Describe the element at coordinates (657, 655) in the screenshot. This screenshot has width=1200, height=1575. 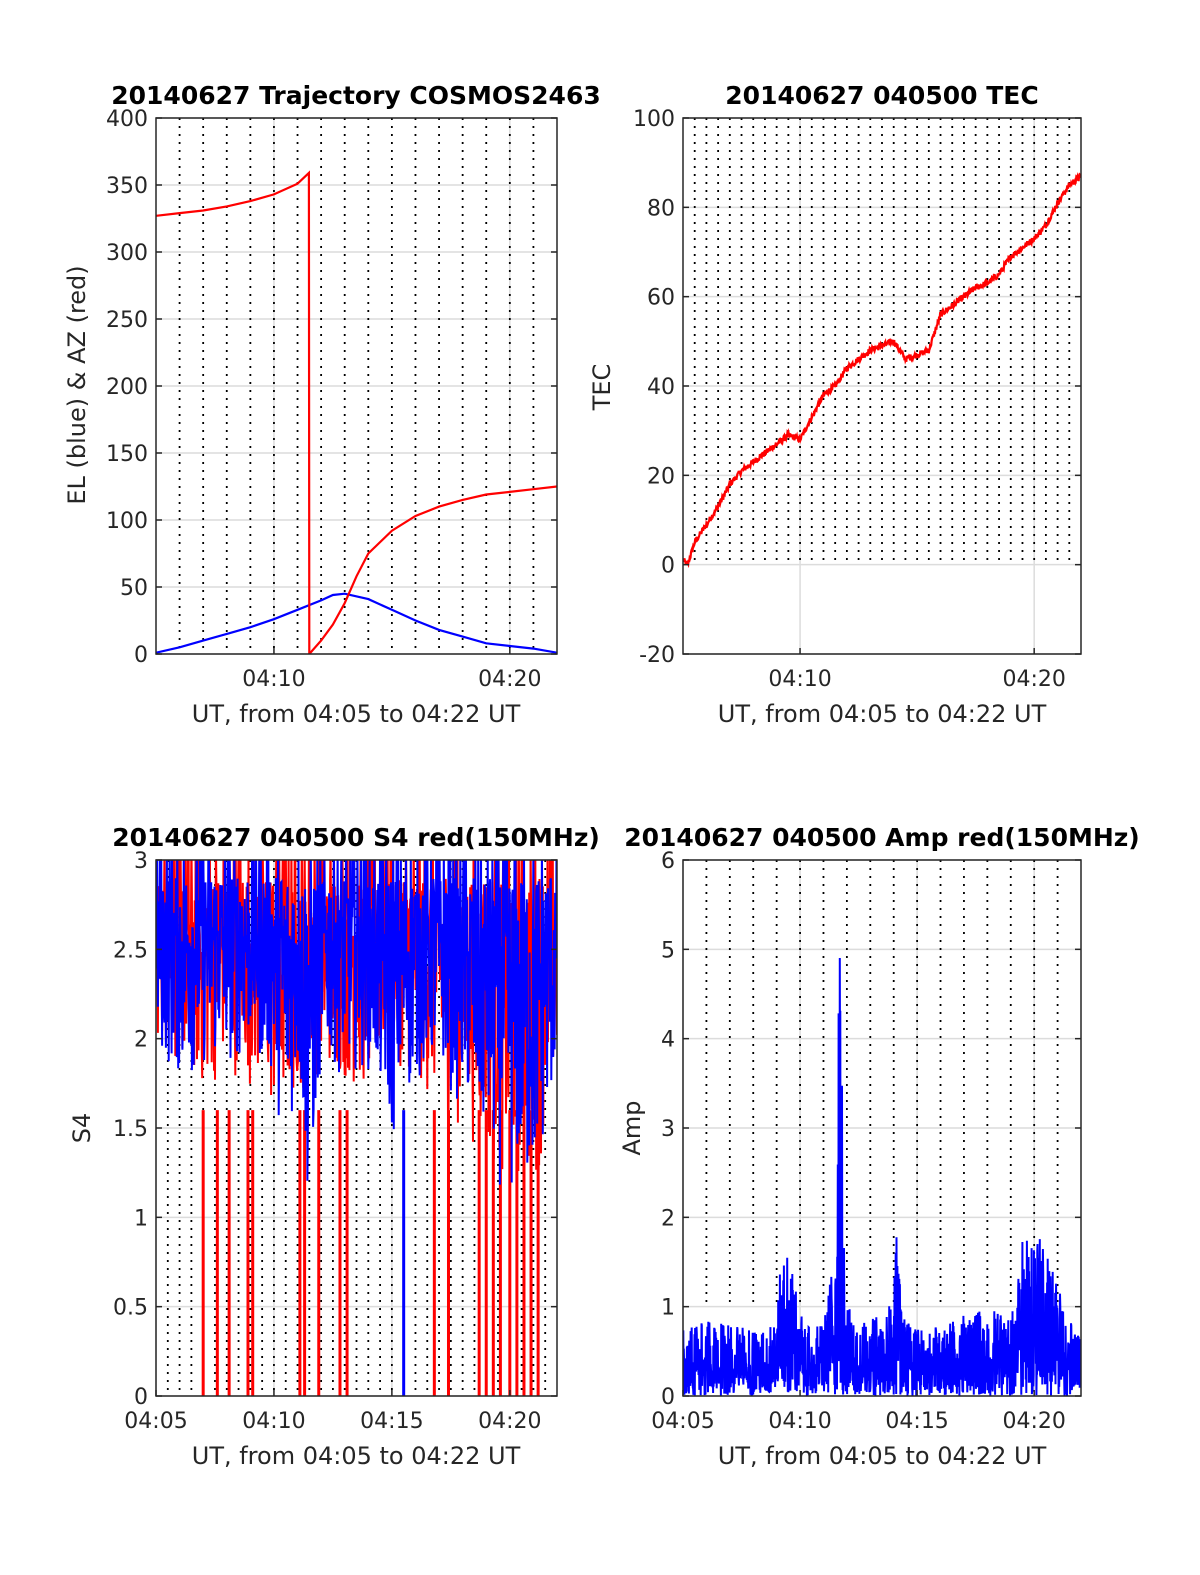
I see `y-tick-label: -20` at that location.